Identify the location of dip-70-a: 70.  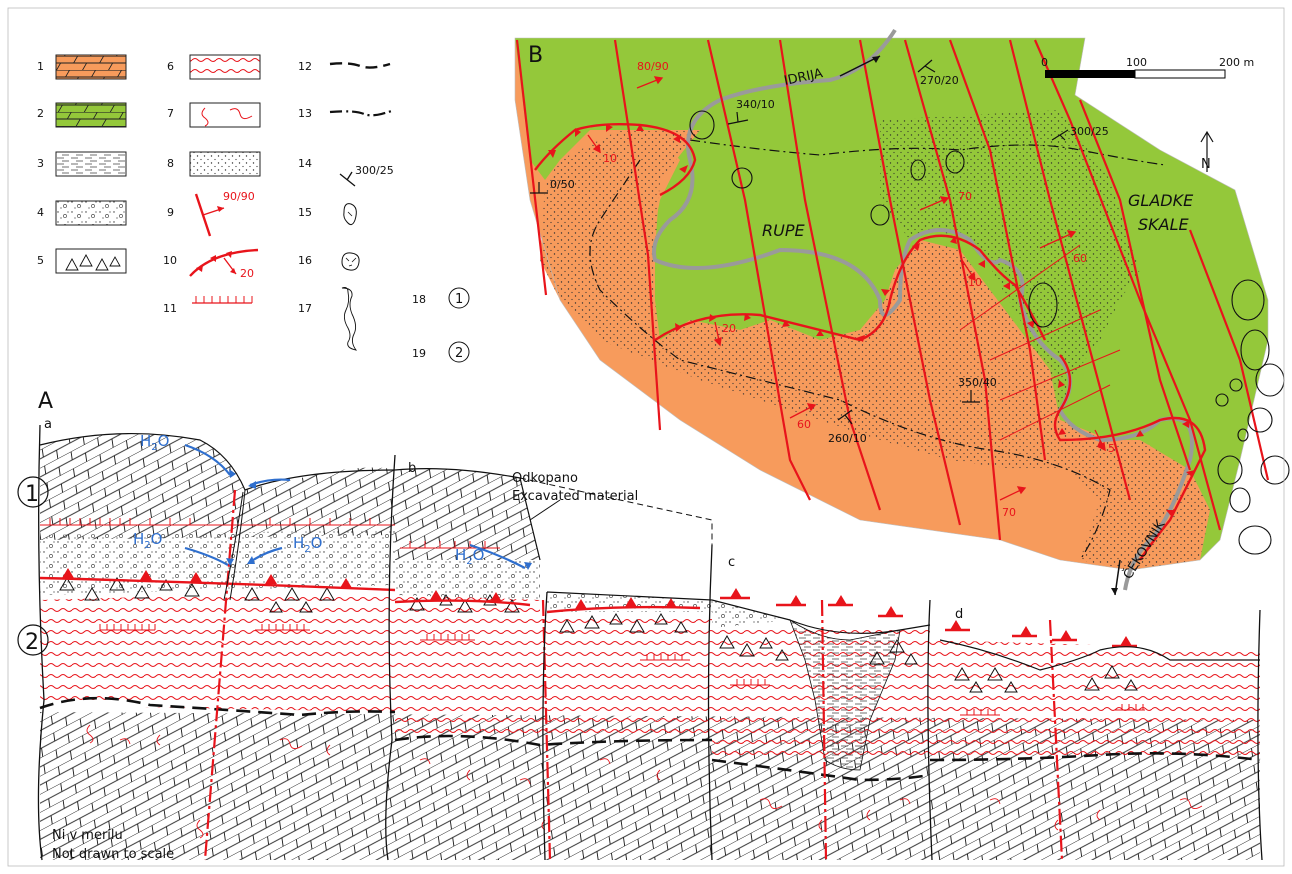
(965, 196).